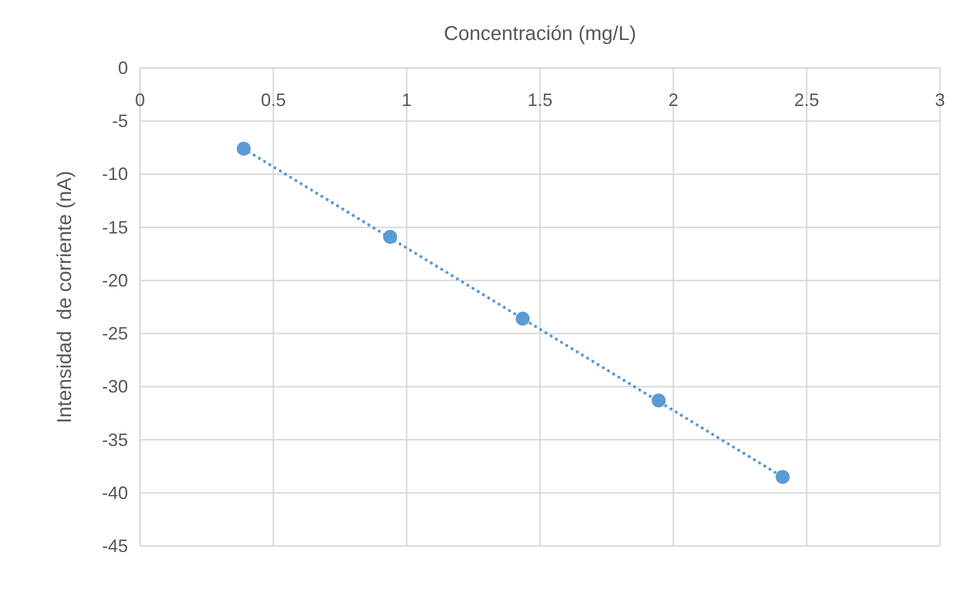 The width and height of the screenshot is (954, 609). What do you see at coordinates (940, 100) in the screenshot?
I see `x-tick-label: 3` at bounding box center [940, 100].